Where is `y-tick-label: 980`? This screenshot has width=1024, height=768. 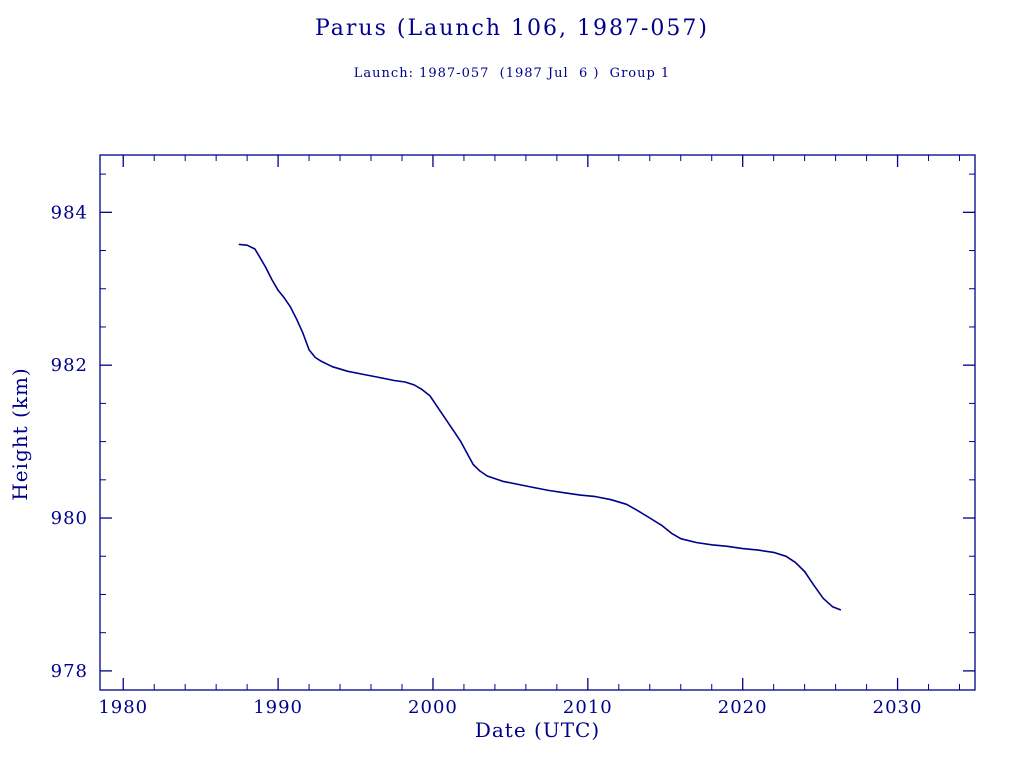 y-tick-label: 980 is located at coordinates (69, 518).